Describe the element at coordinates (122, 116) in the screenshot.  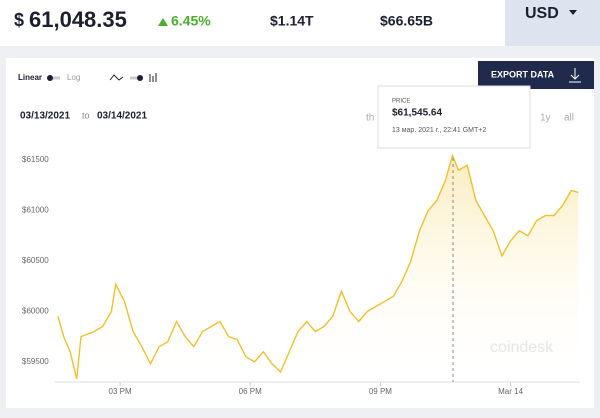
I see `date-to: 03/14/2021` at that location.